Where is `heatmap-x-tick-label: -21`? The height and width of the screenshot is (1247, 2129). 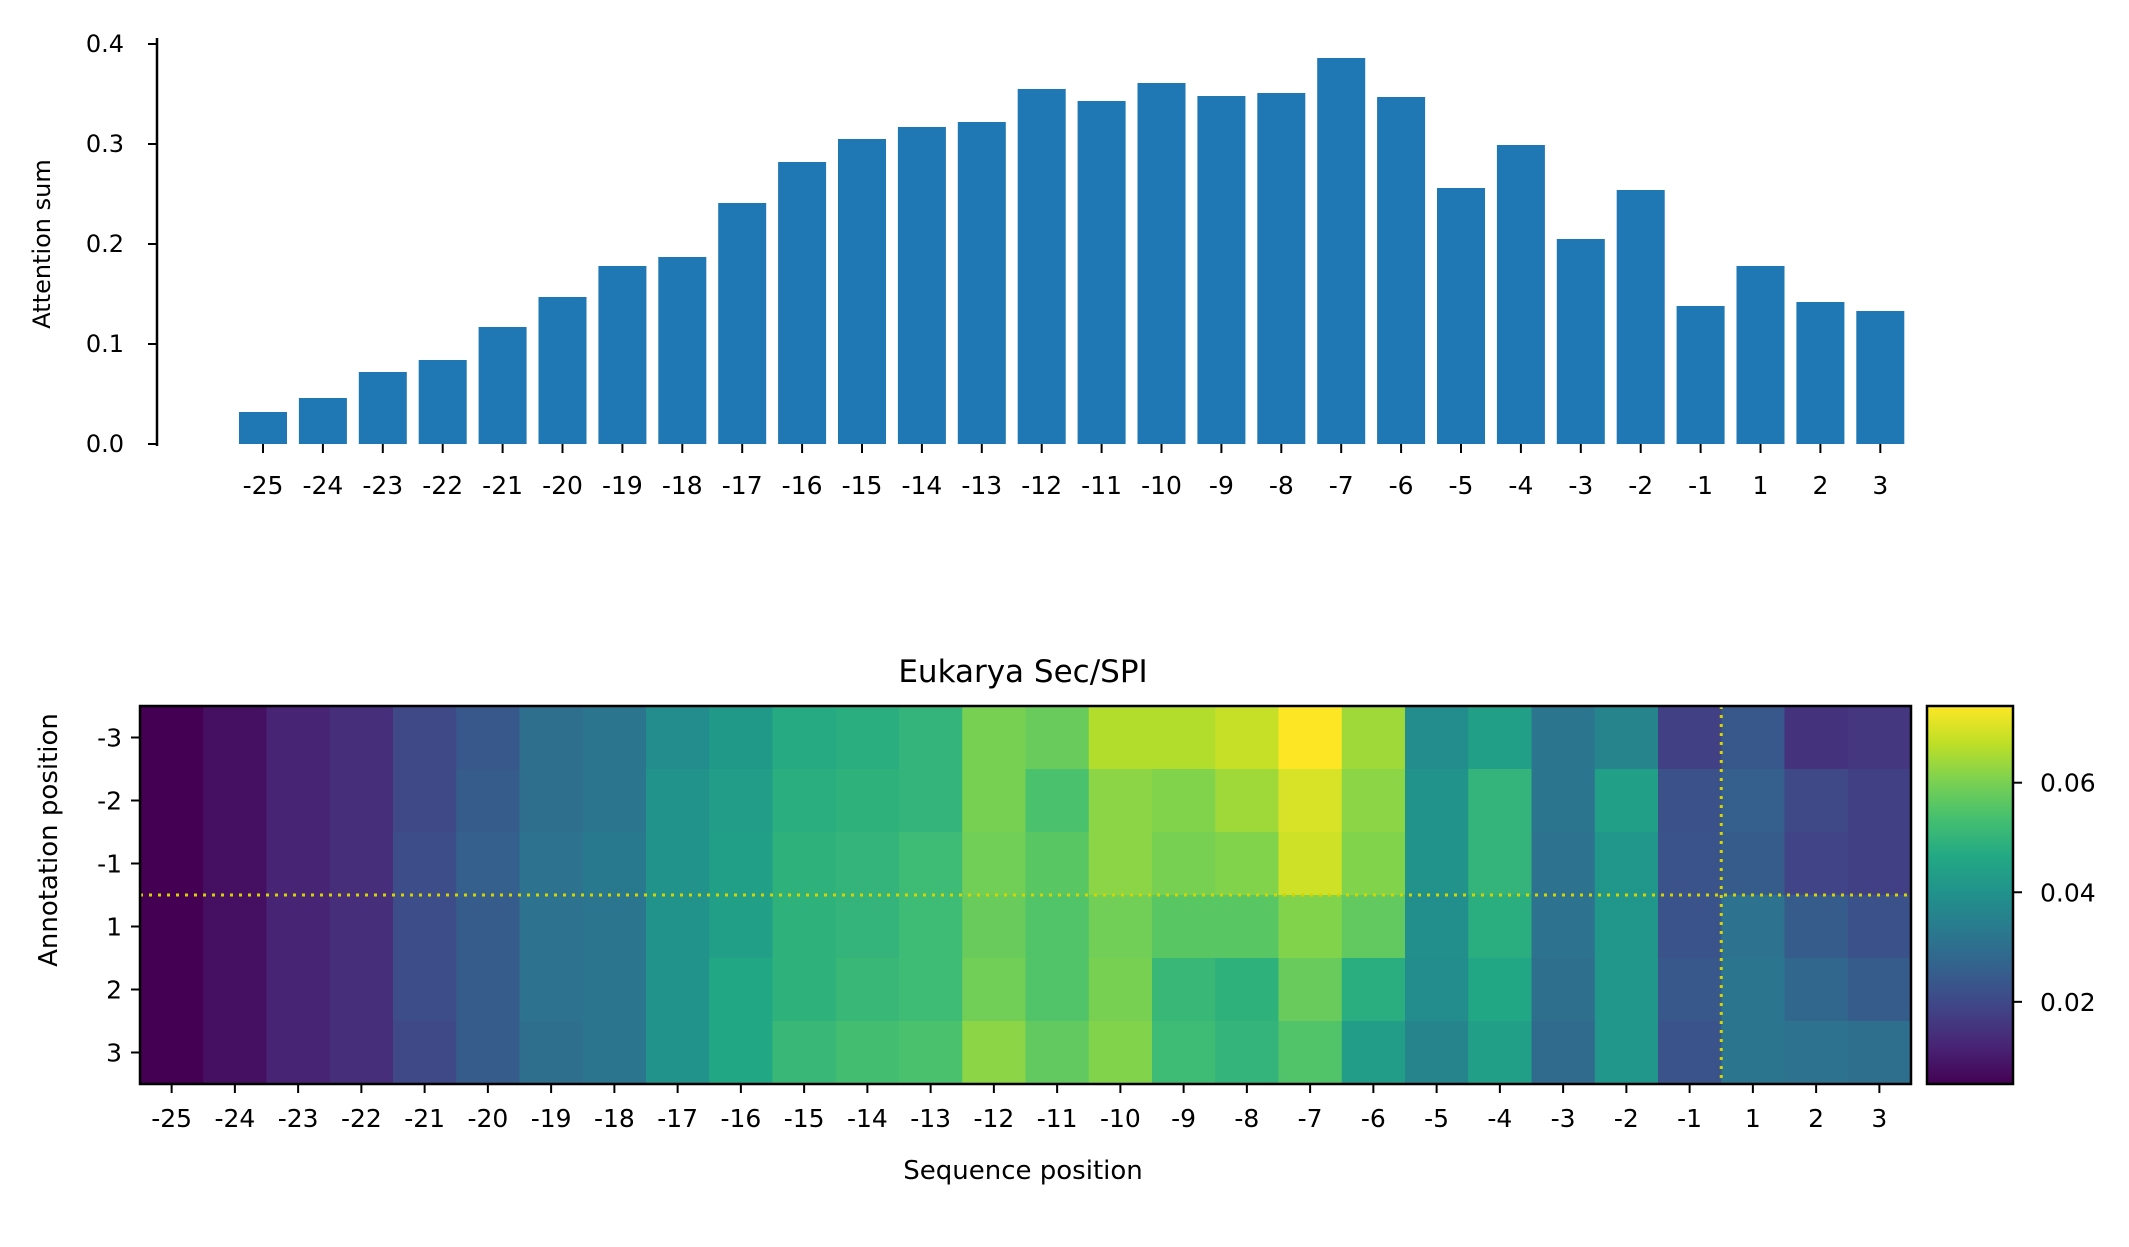 heatmap-x-tick-label: -21 is located at coordinates (424, 1118).